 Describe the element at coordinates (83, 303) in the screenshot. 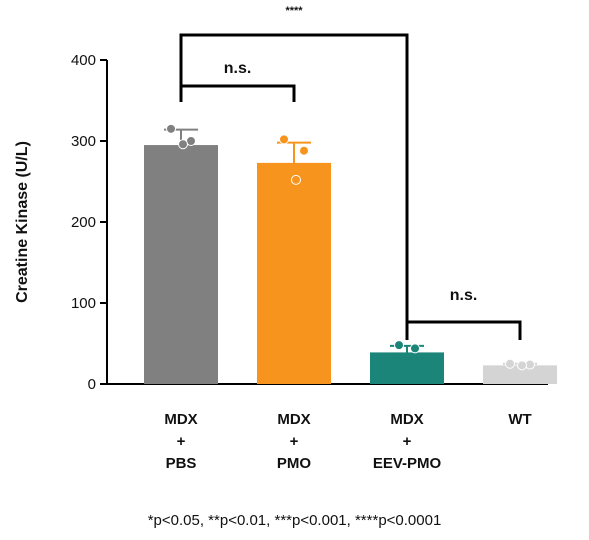

I see `y-tick-label: 100` at that location.